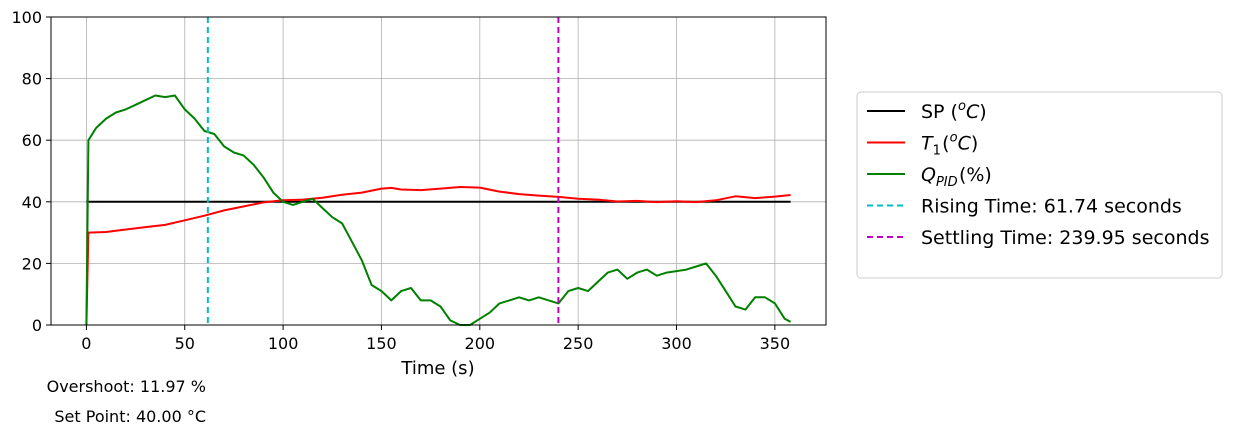 This screenshot has height=436, width=1233. What do you see at coordinates (32, 140) in the screenshot?
I see `y-tick-label: 60` at bounding box center [32, 140].